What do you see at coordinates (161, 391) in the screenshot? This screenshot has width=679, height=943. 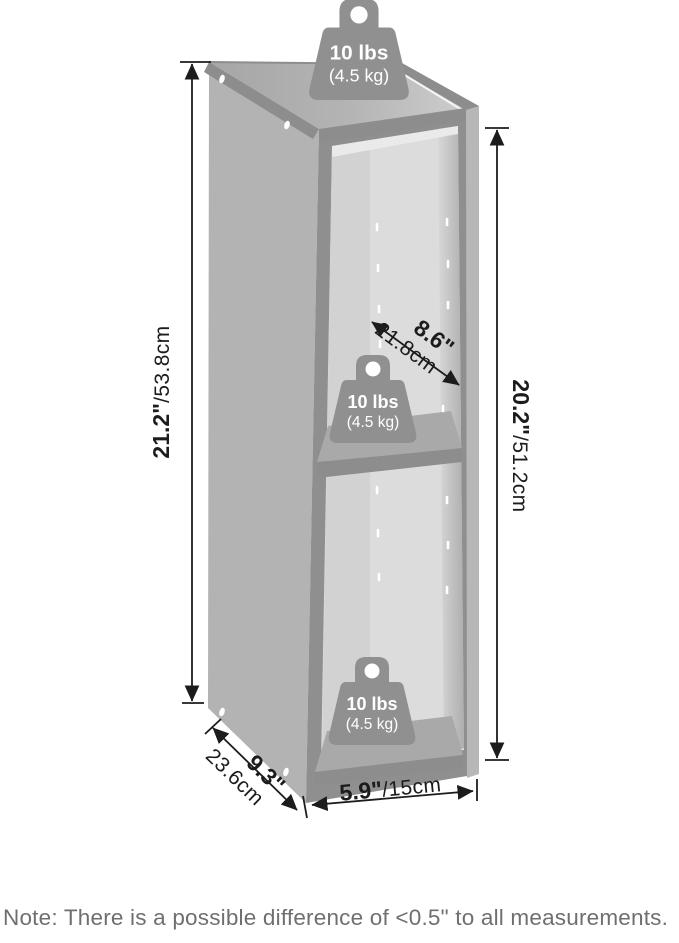 I see `overall-height-label: 21.2"/53.8cm` at bounding box center [161, 391].